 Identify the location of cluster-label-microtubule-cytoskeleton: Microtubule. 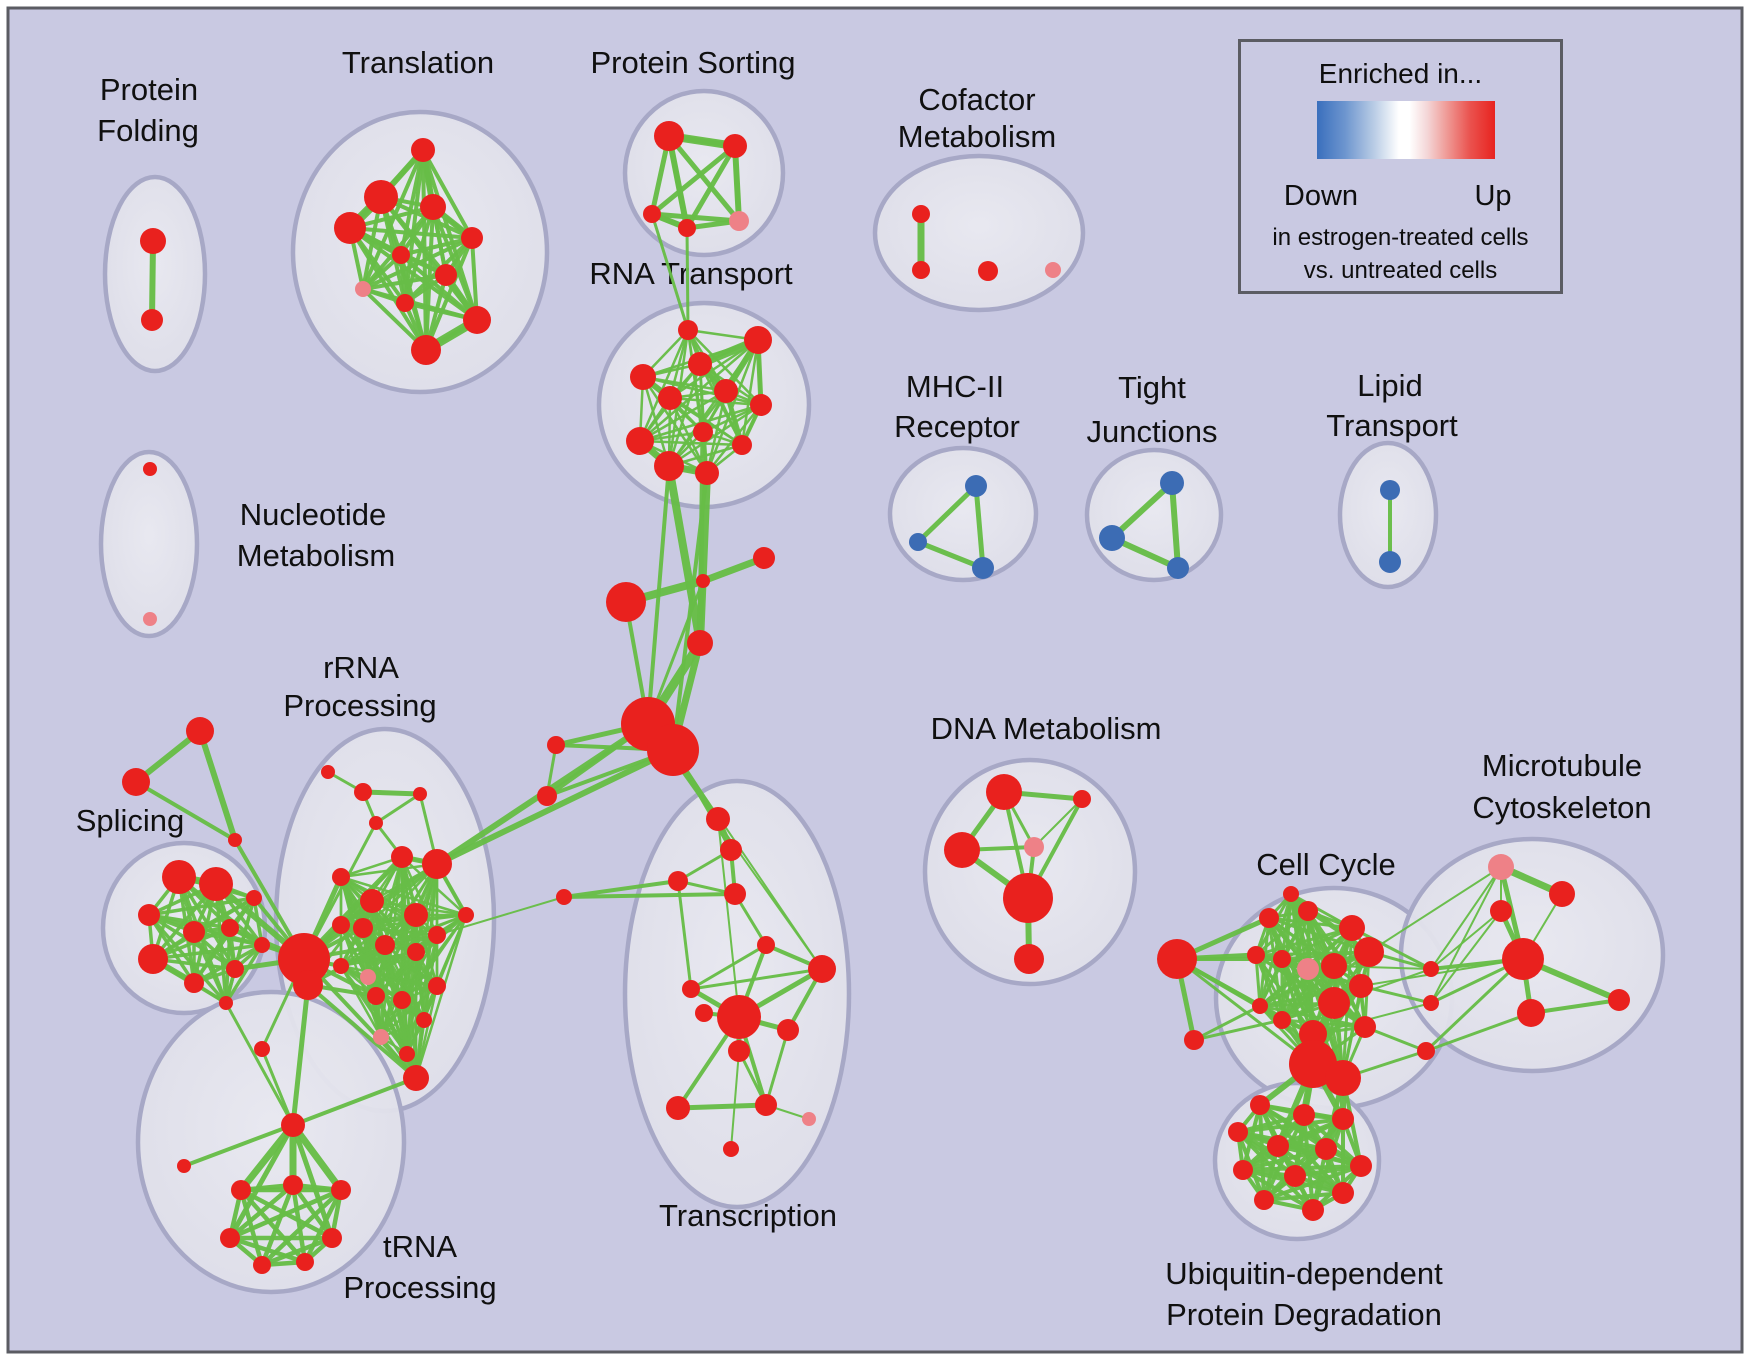
(1562, 765).